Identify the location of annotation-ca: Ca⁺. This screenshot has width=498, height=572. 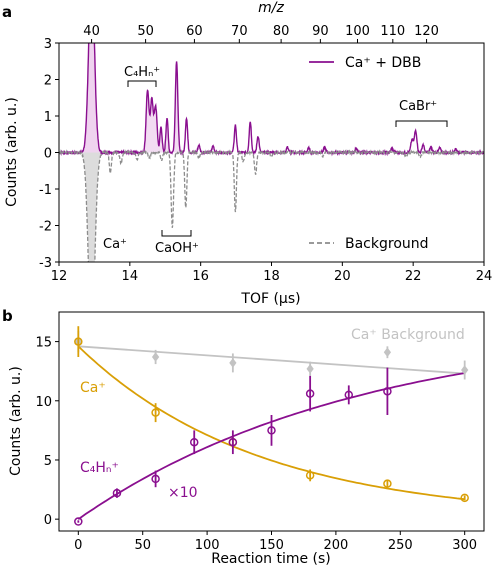
(115, 244).